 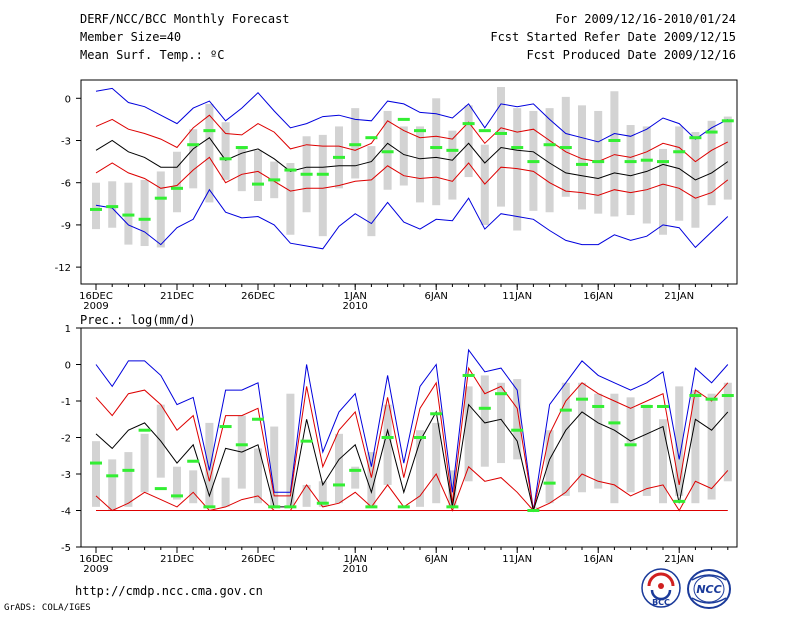 I want to click on y-tick-label: -9, so click(x=66, y=226).